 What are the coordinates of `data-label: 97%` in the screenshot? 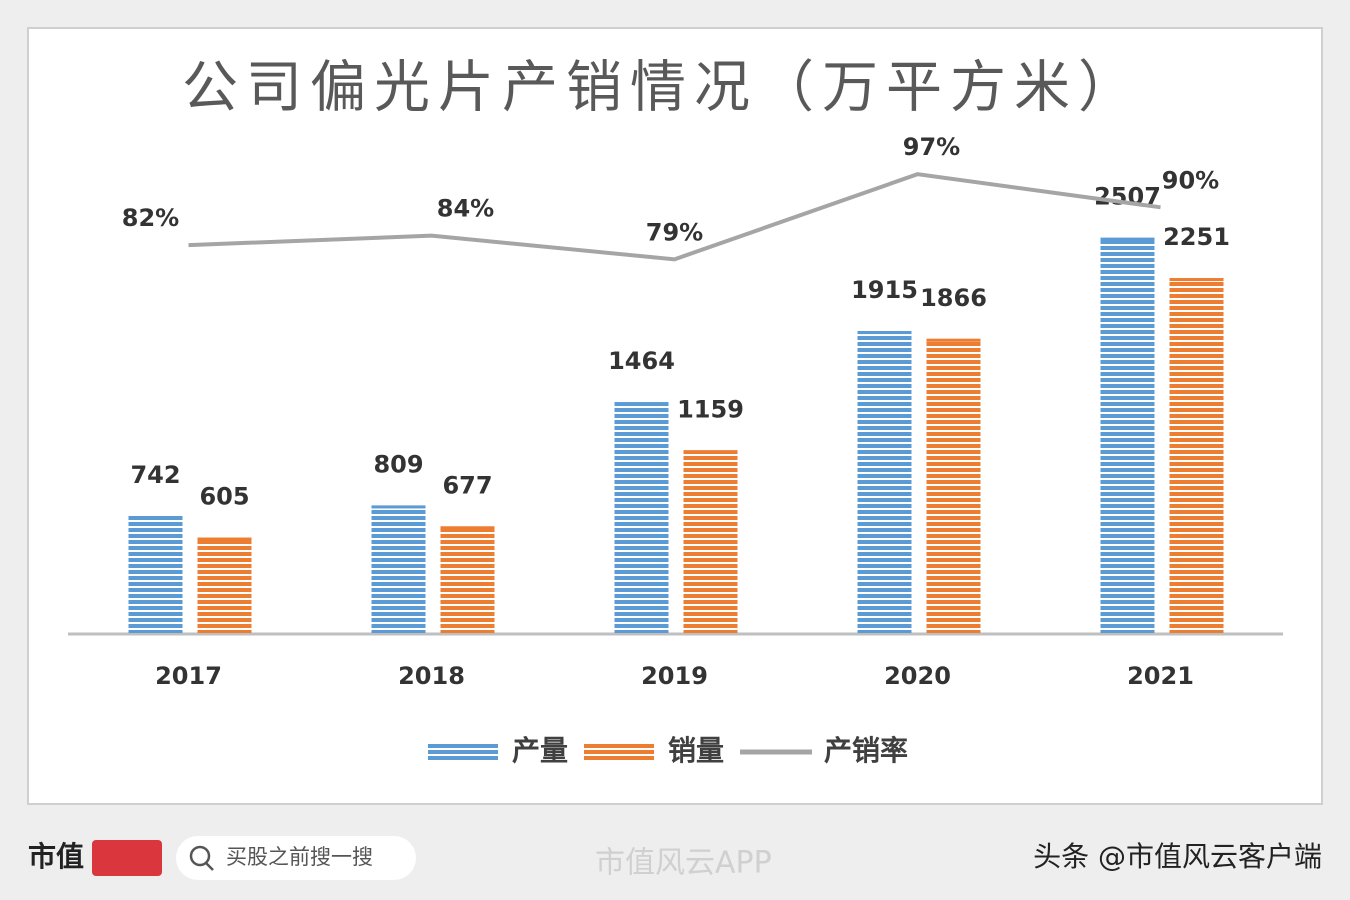 It's located at (931, 147).